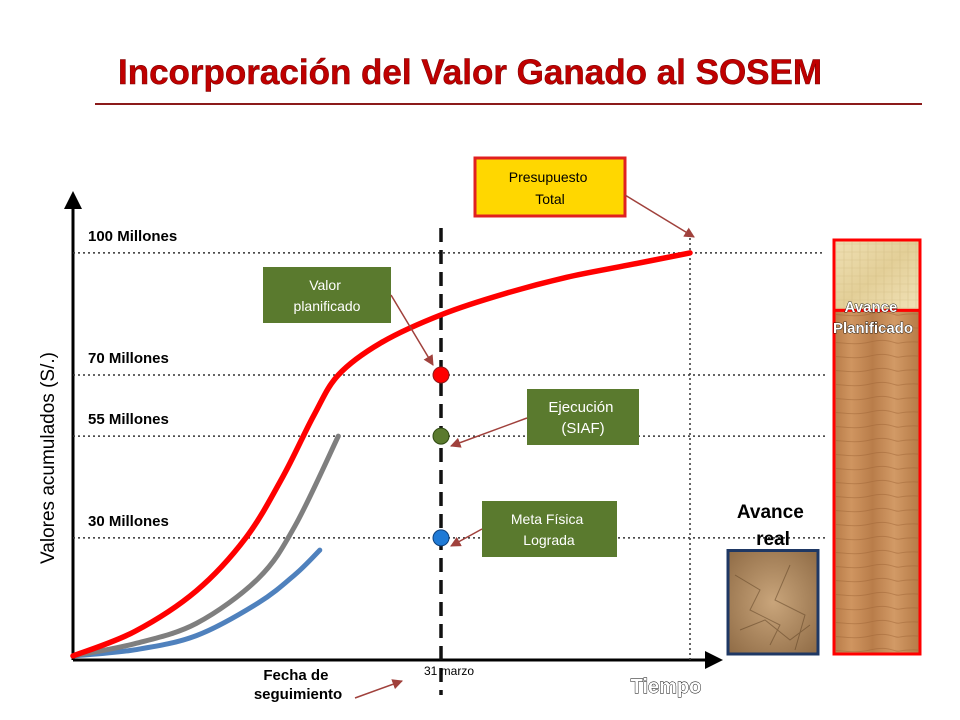 The image size is (960, 720). Describe the element at coordinates (873, 318) in the screenshot. I see `avance-planificado-label: Avance Planificado` at that location.